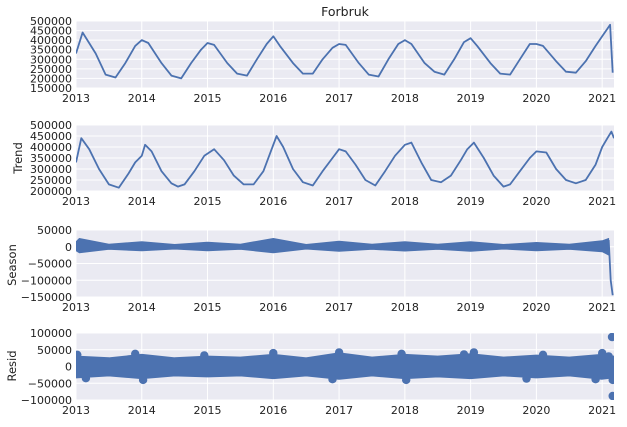 The image size is (627, 427). Describe the element at coordinates (12, 365) in the screenshot. I see `y-axis-label: Resid` at that location.